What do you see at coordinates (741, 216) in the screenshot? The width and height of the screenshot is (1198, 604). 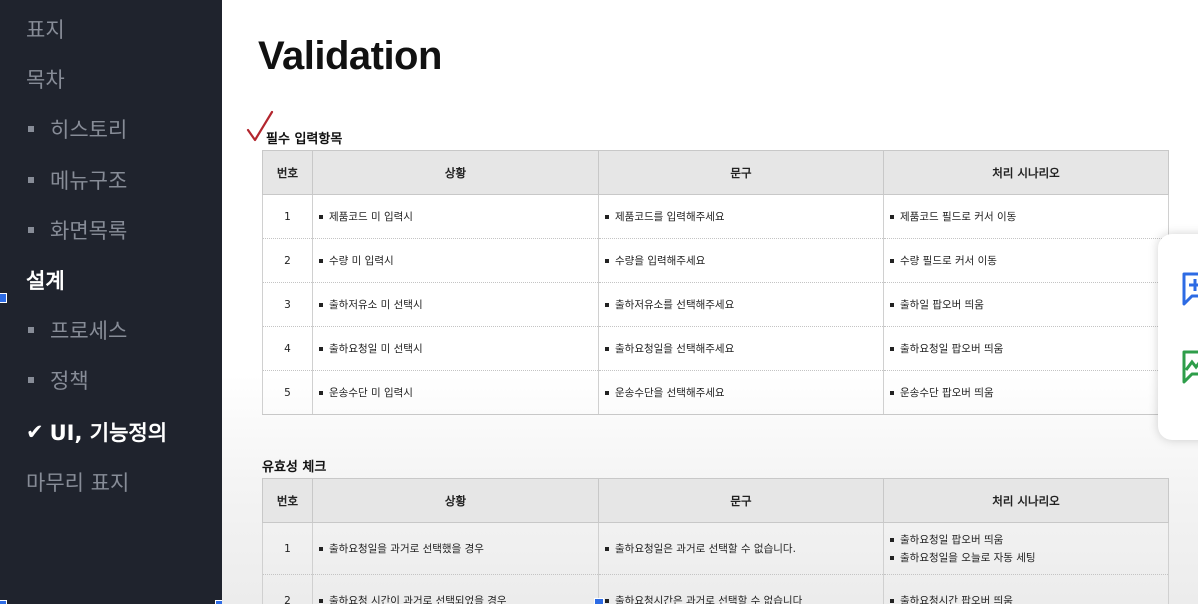 I see `message-cell: 제품코드를 입력해주세요` at bounding box center [741, 216].